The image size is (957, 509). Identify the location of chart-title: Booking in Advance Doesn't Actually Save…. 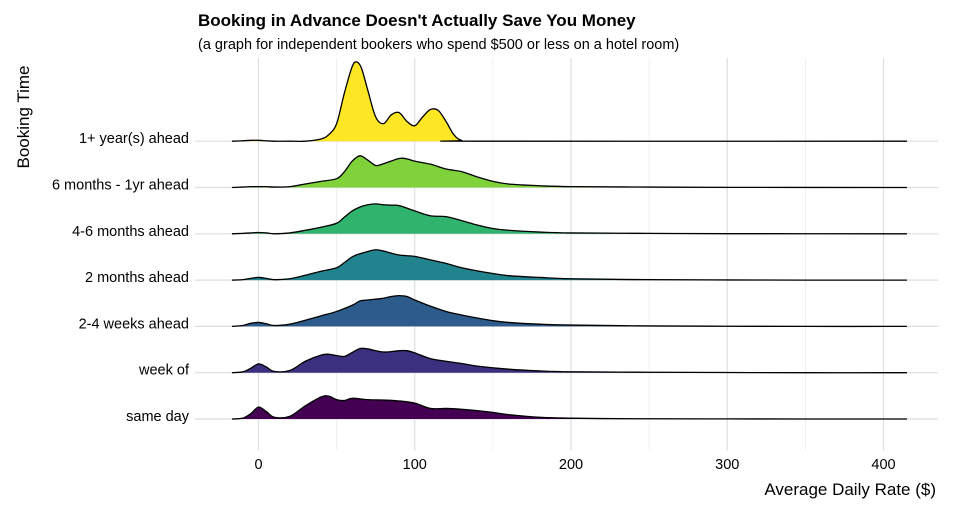
(417, 20).